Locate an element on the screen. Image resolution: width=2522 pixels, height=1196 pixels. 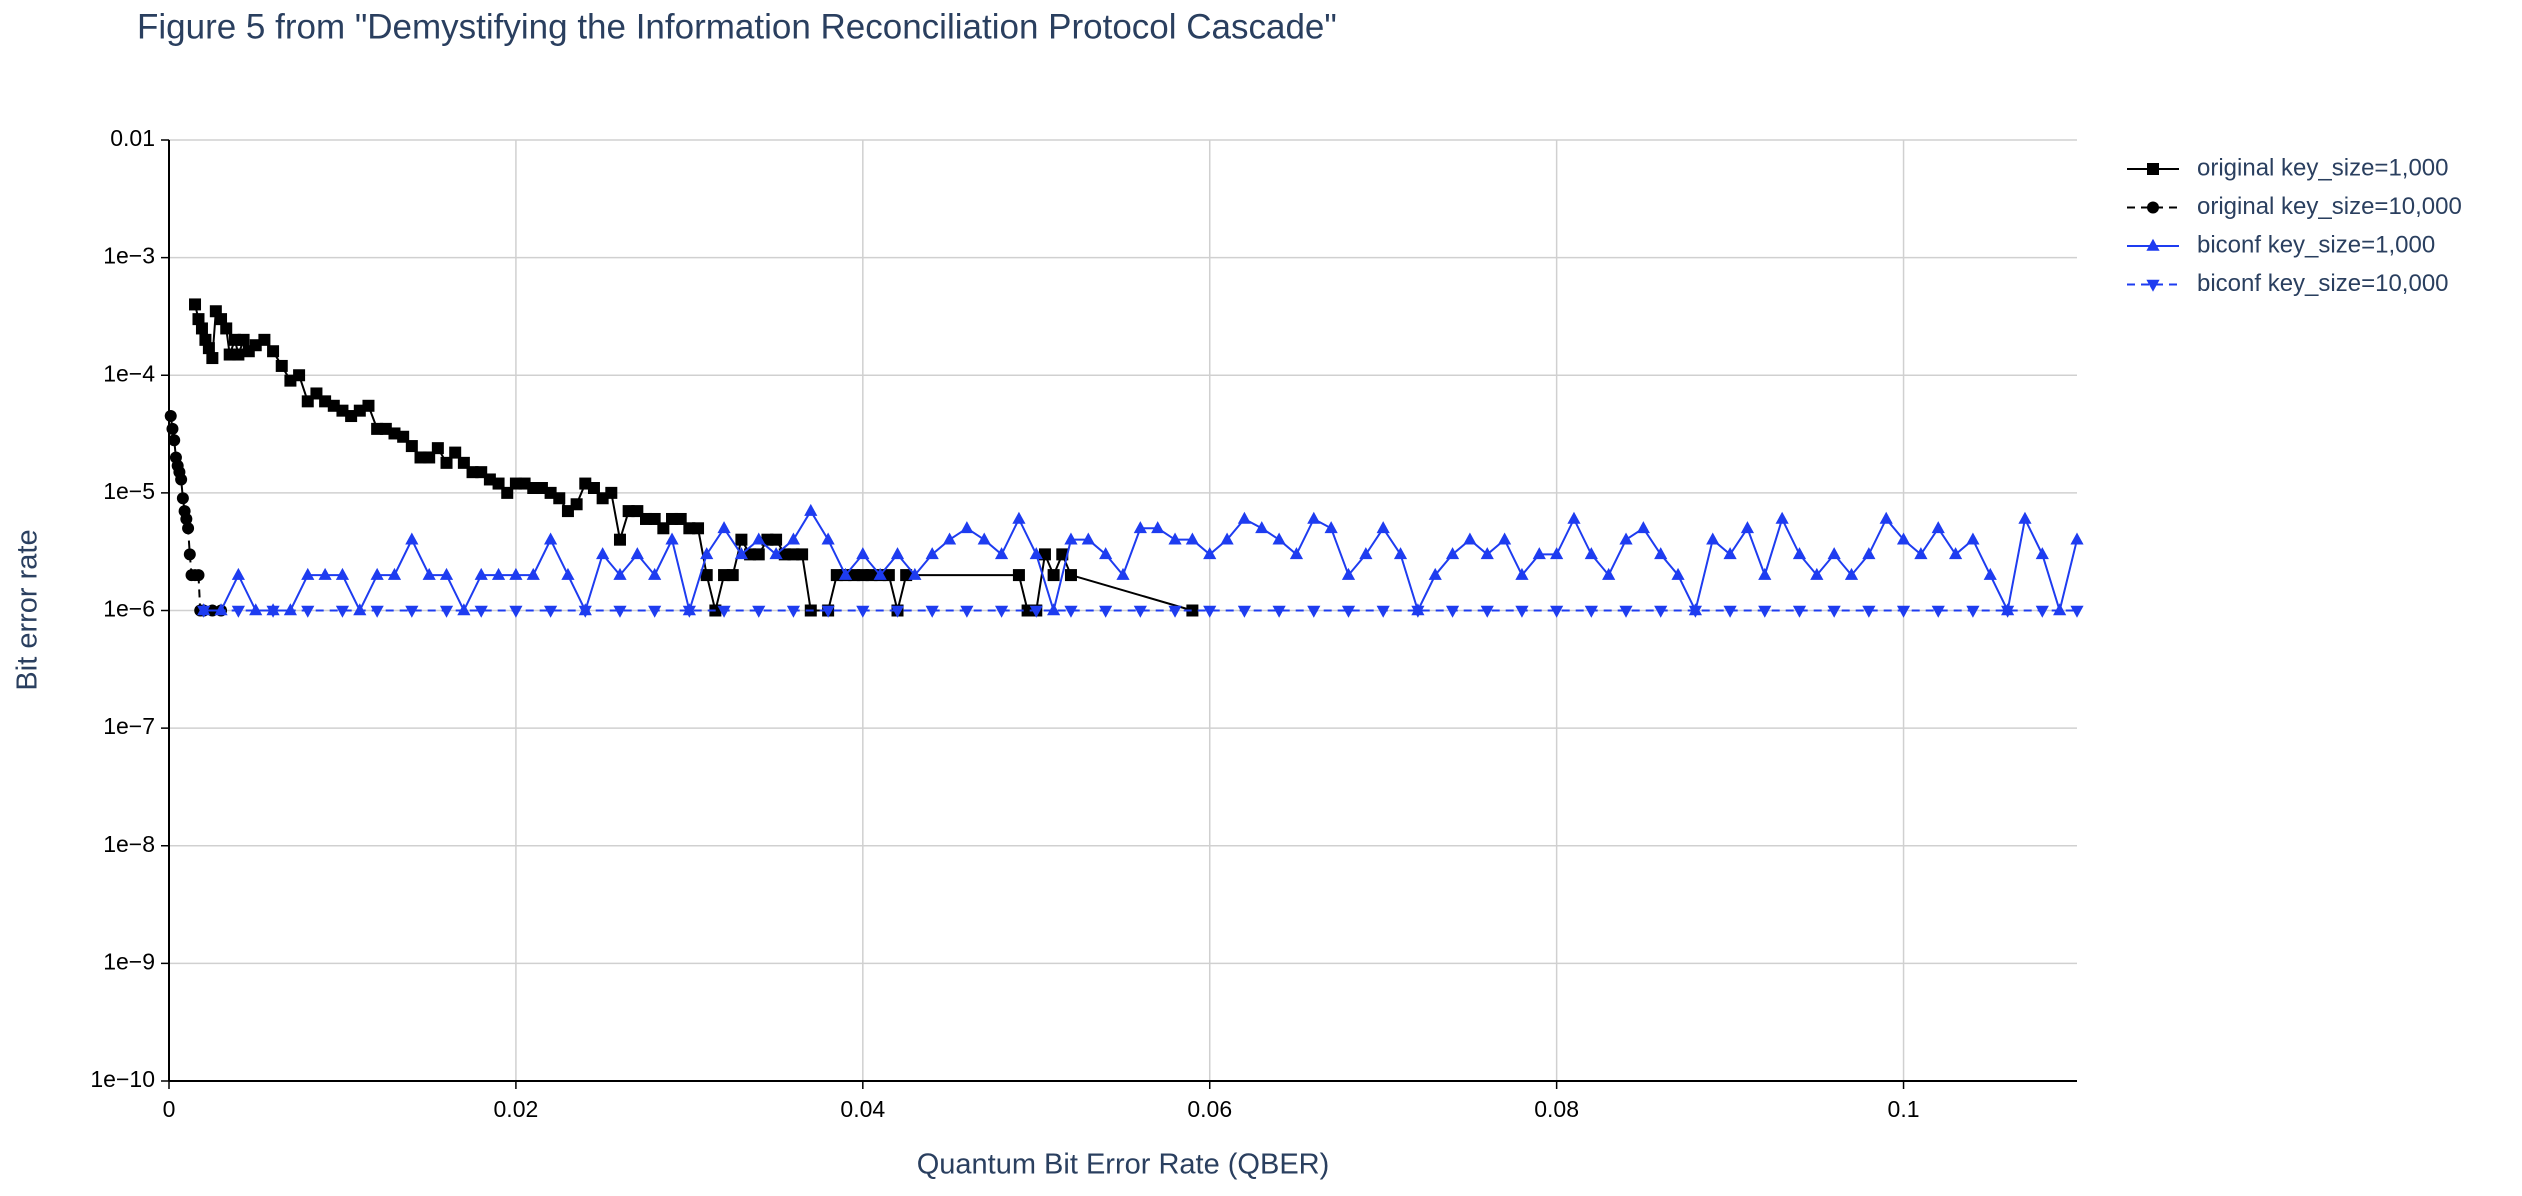
x-axis-title: Quantum Bit Error Rate (QBER) is located at coordinates (1123, 1165).